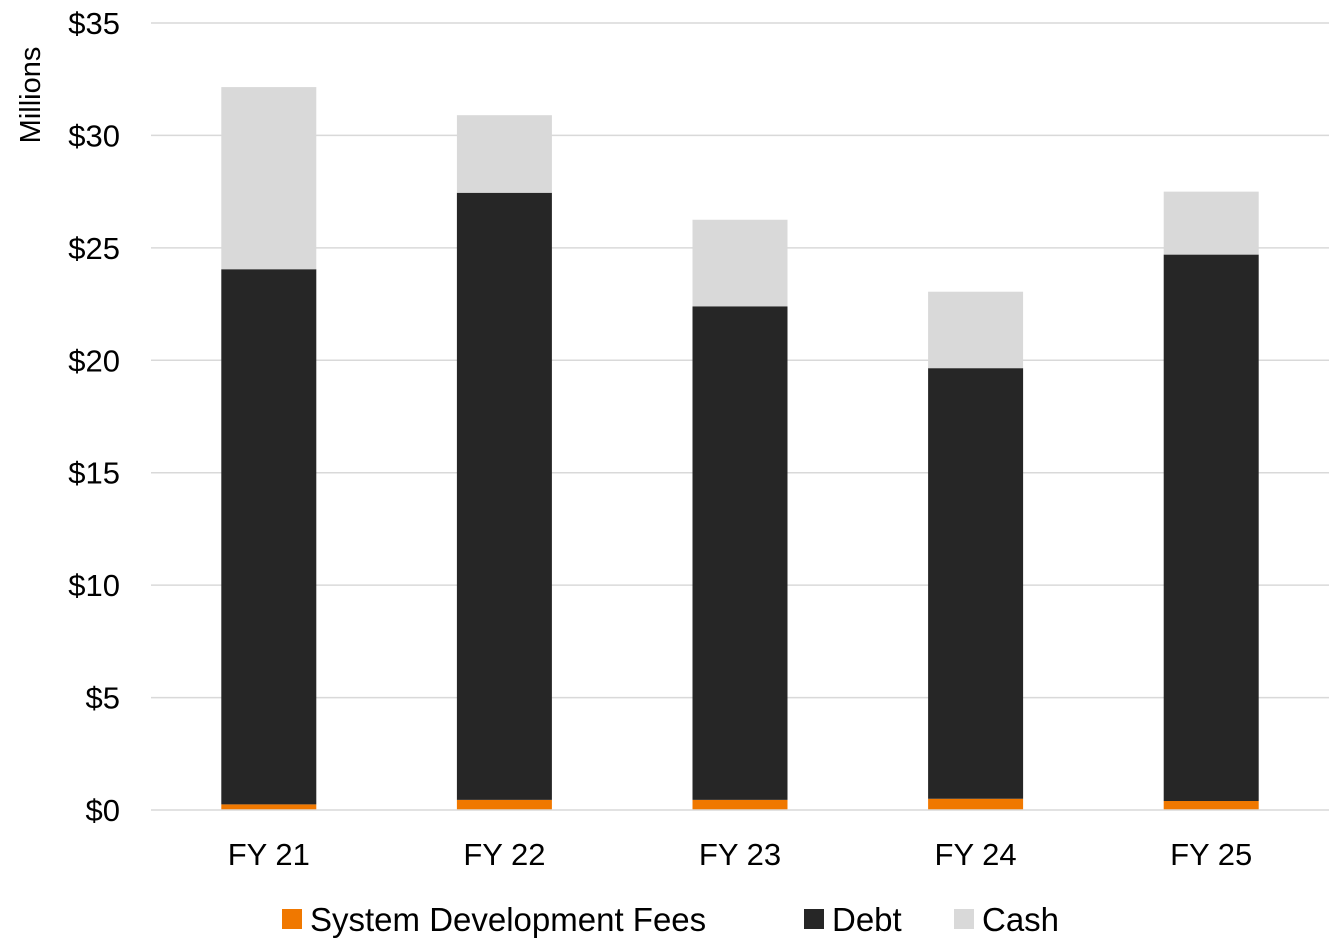 The image size is (1329, 940). What do you see at coordinates (94, 360) in the screenshot?
I see `y-tick-label: $20` at bounding box center [94, 360].